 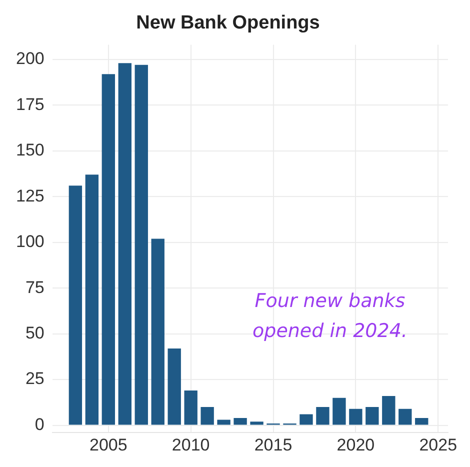 I want to click on y-tick-label: 0, so click(x=39, y=424).